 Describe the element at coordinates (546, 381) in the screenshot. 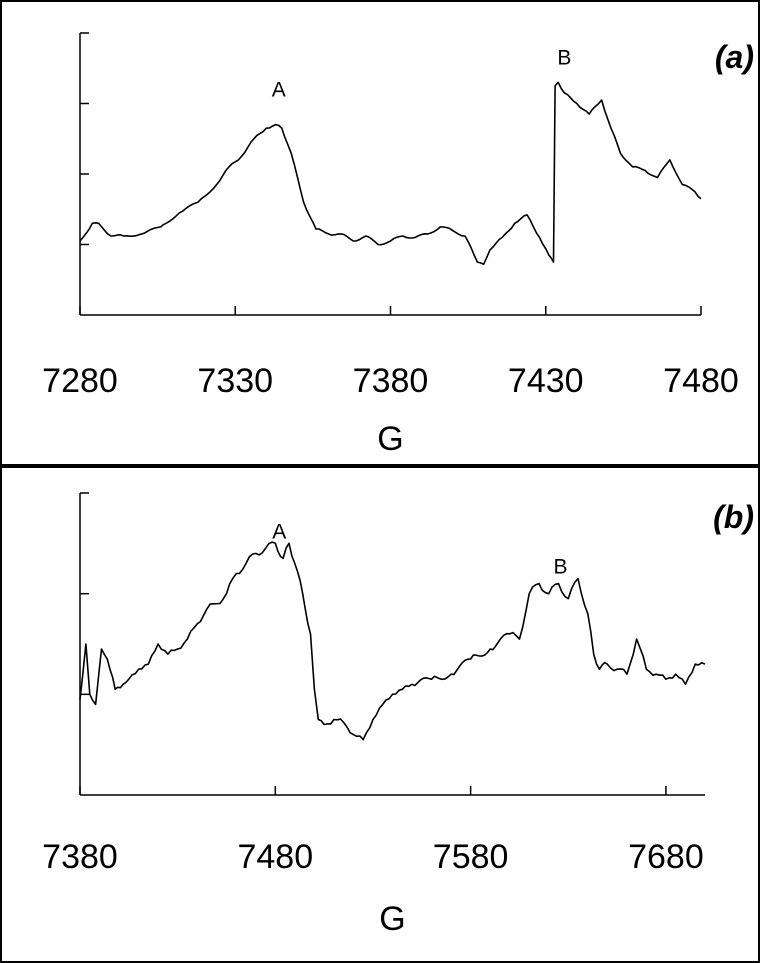

I see `x-tick-label: 7430` at that location.